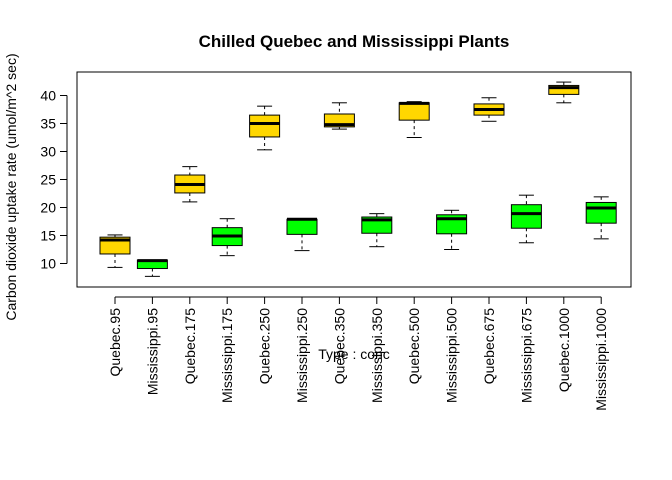 Image resolution: width=672 pixels, height=480 pixels. I want to click on y-axis: 10 15 20 25 30 35 40, so click(54, 179).